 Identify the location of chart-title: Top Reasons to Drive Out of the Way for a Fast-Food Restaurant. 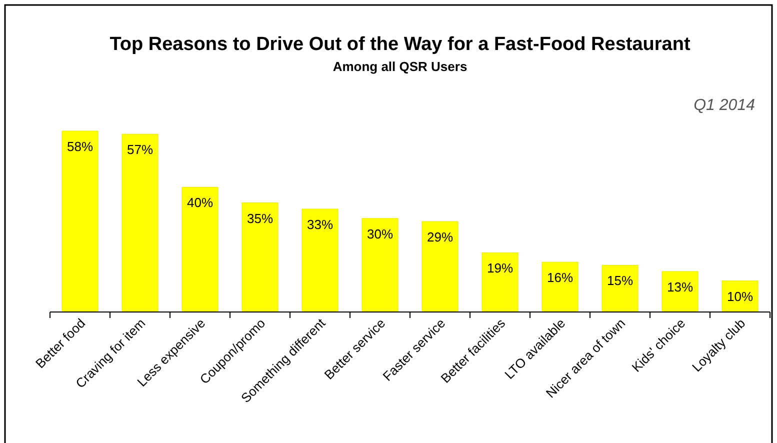
(400, 44).